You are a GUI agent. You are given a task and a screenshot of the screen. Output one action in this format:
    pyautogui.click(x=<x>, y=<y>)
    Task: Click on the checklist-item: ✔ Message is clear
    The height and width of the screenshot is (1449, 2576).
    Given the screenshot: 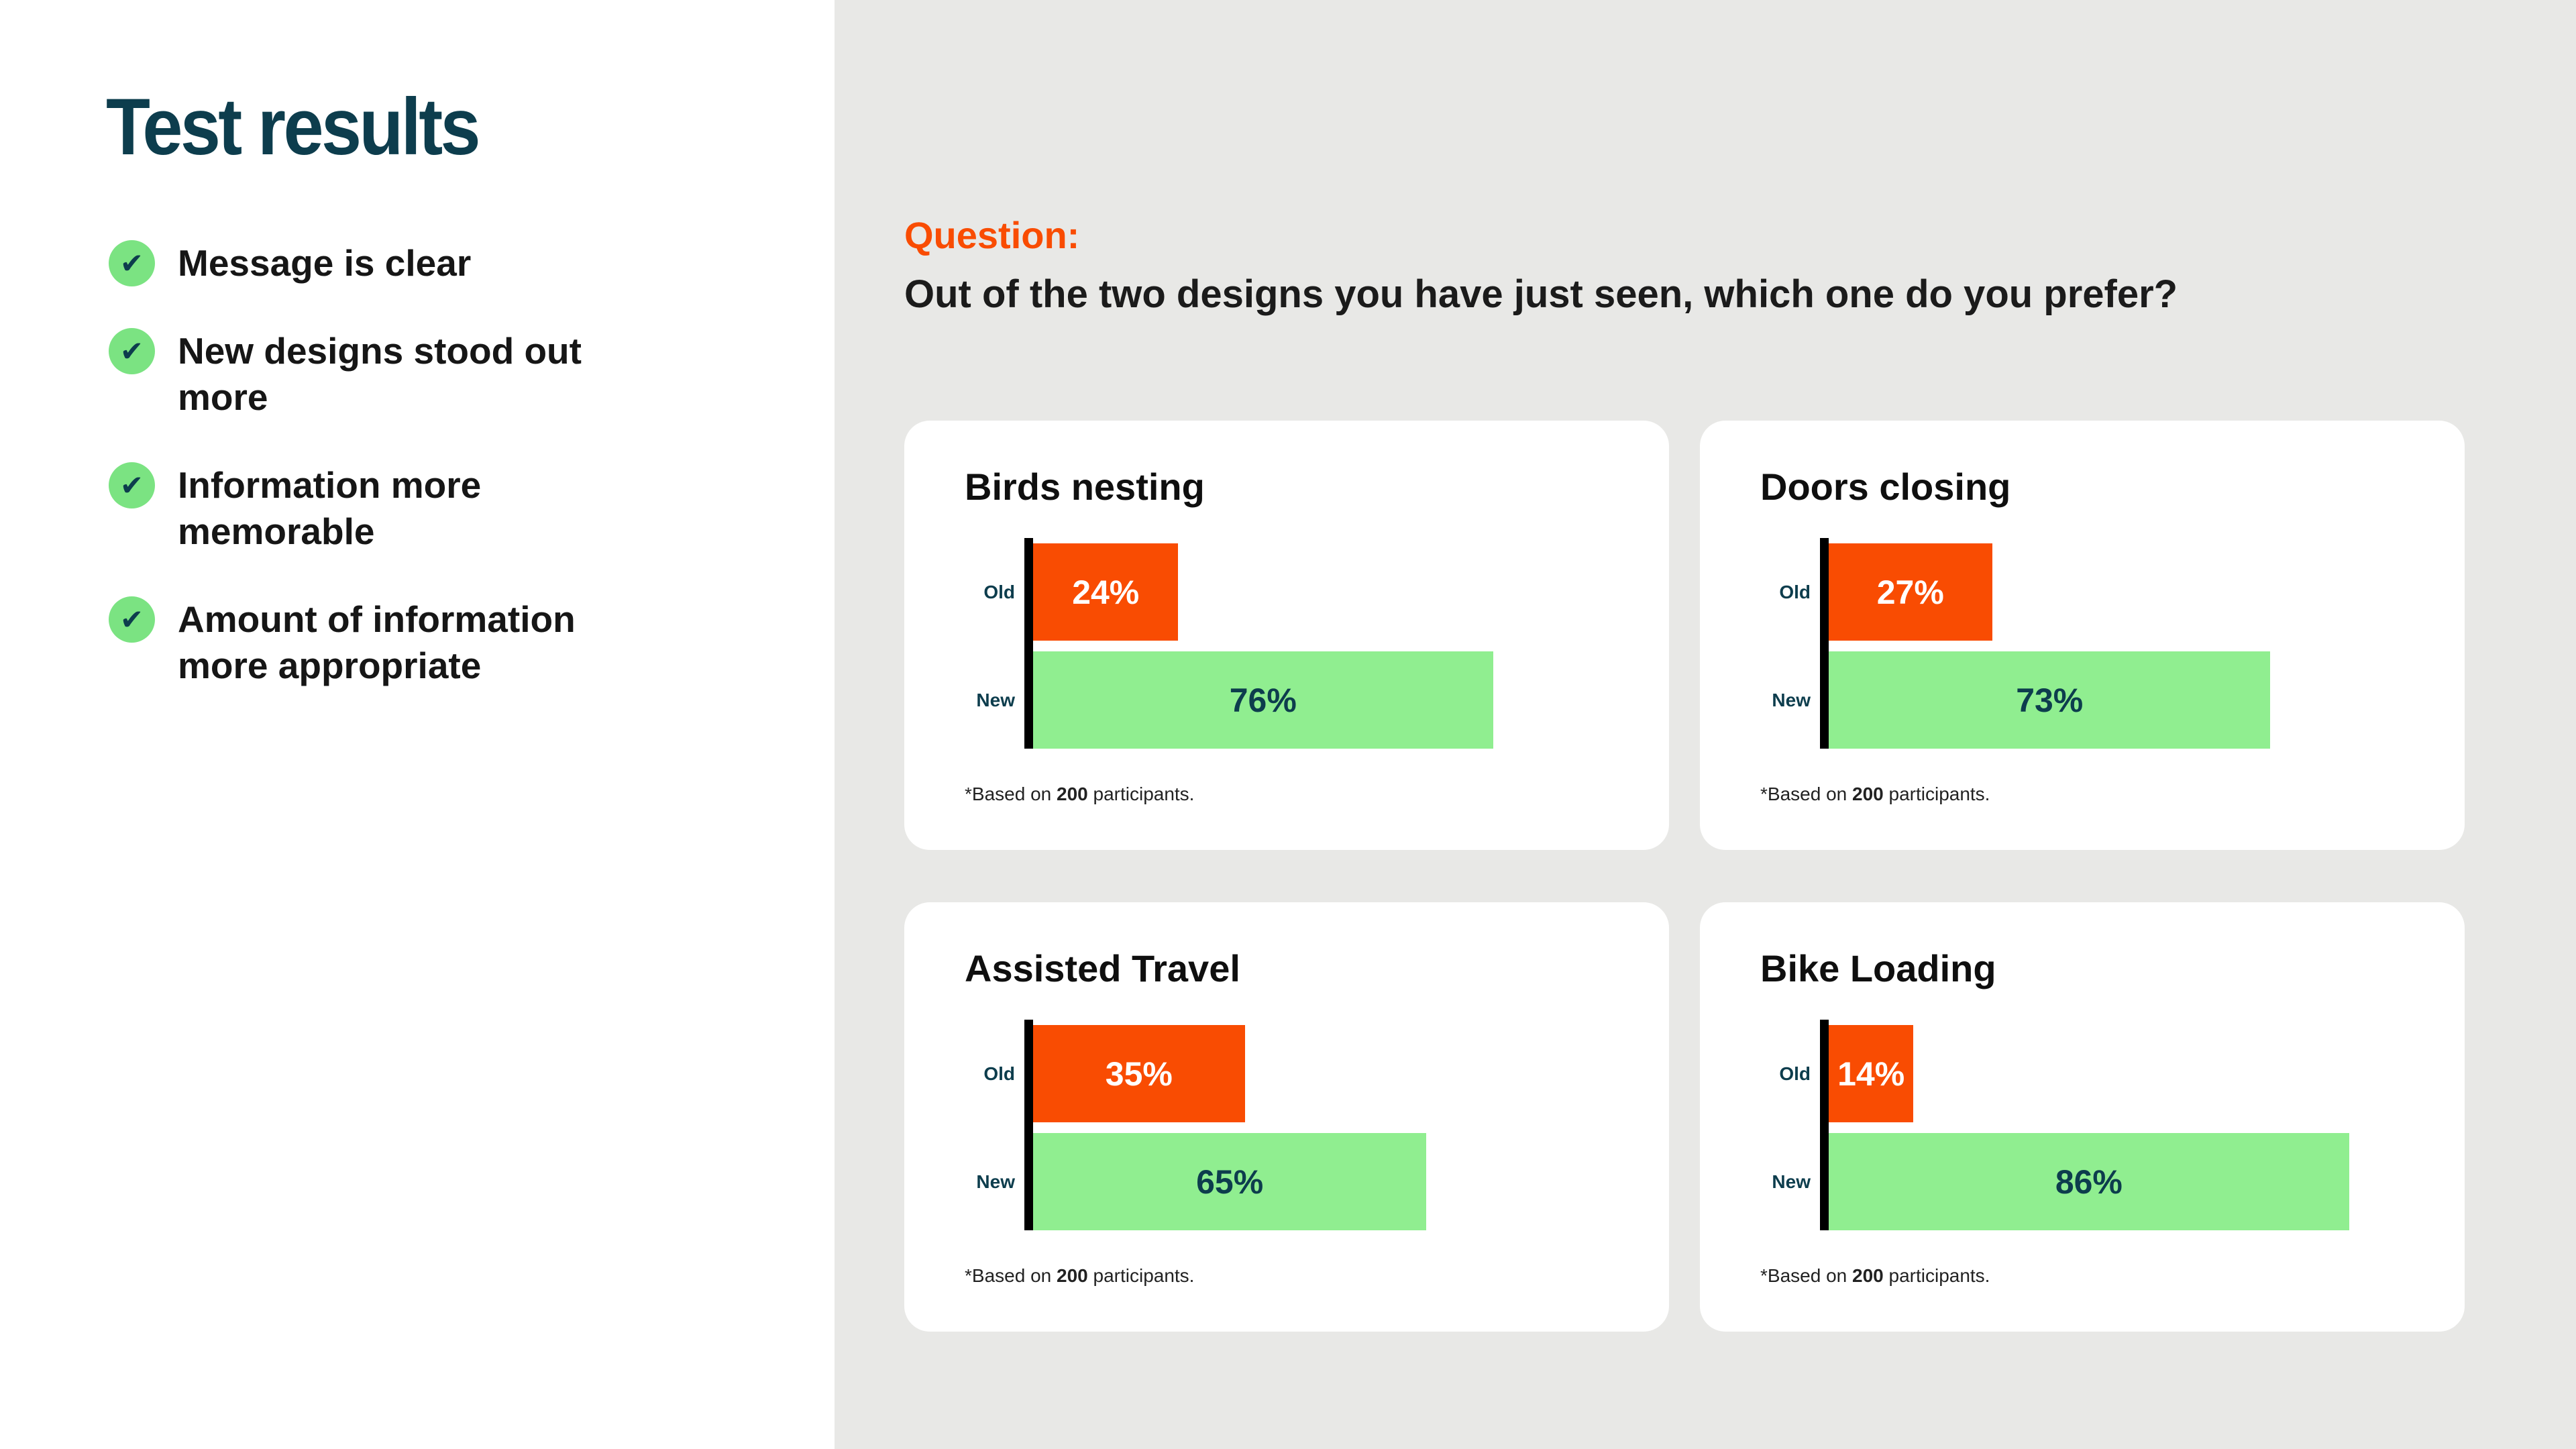 What is the action you would take?
    pyautogui.click(x=410, y=263)
    